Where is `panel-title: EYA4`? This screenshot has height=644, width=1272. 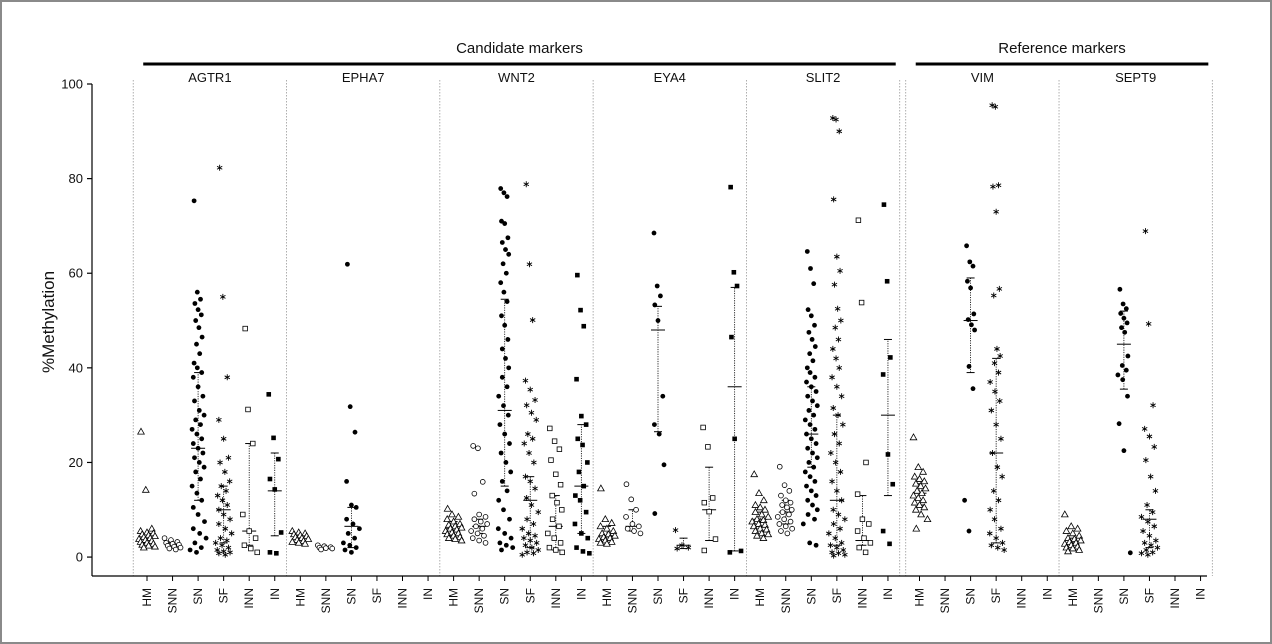
panel-title: EYA4 is located at coordinates (670, 77).